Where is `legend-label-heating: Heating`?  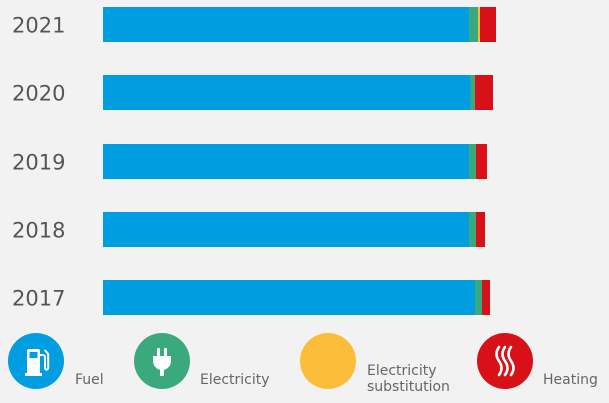
legend-label-heating: Heating is located at coordinates (570, 380).